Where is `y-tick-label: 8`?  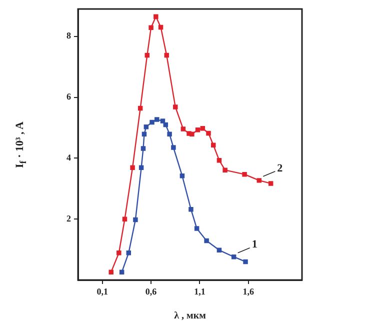 y-tick-label: 8 is located at coordinates (69, 35).